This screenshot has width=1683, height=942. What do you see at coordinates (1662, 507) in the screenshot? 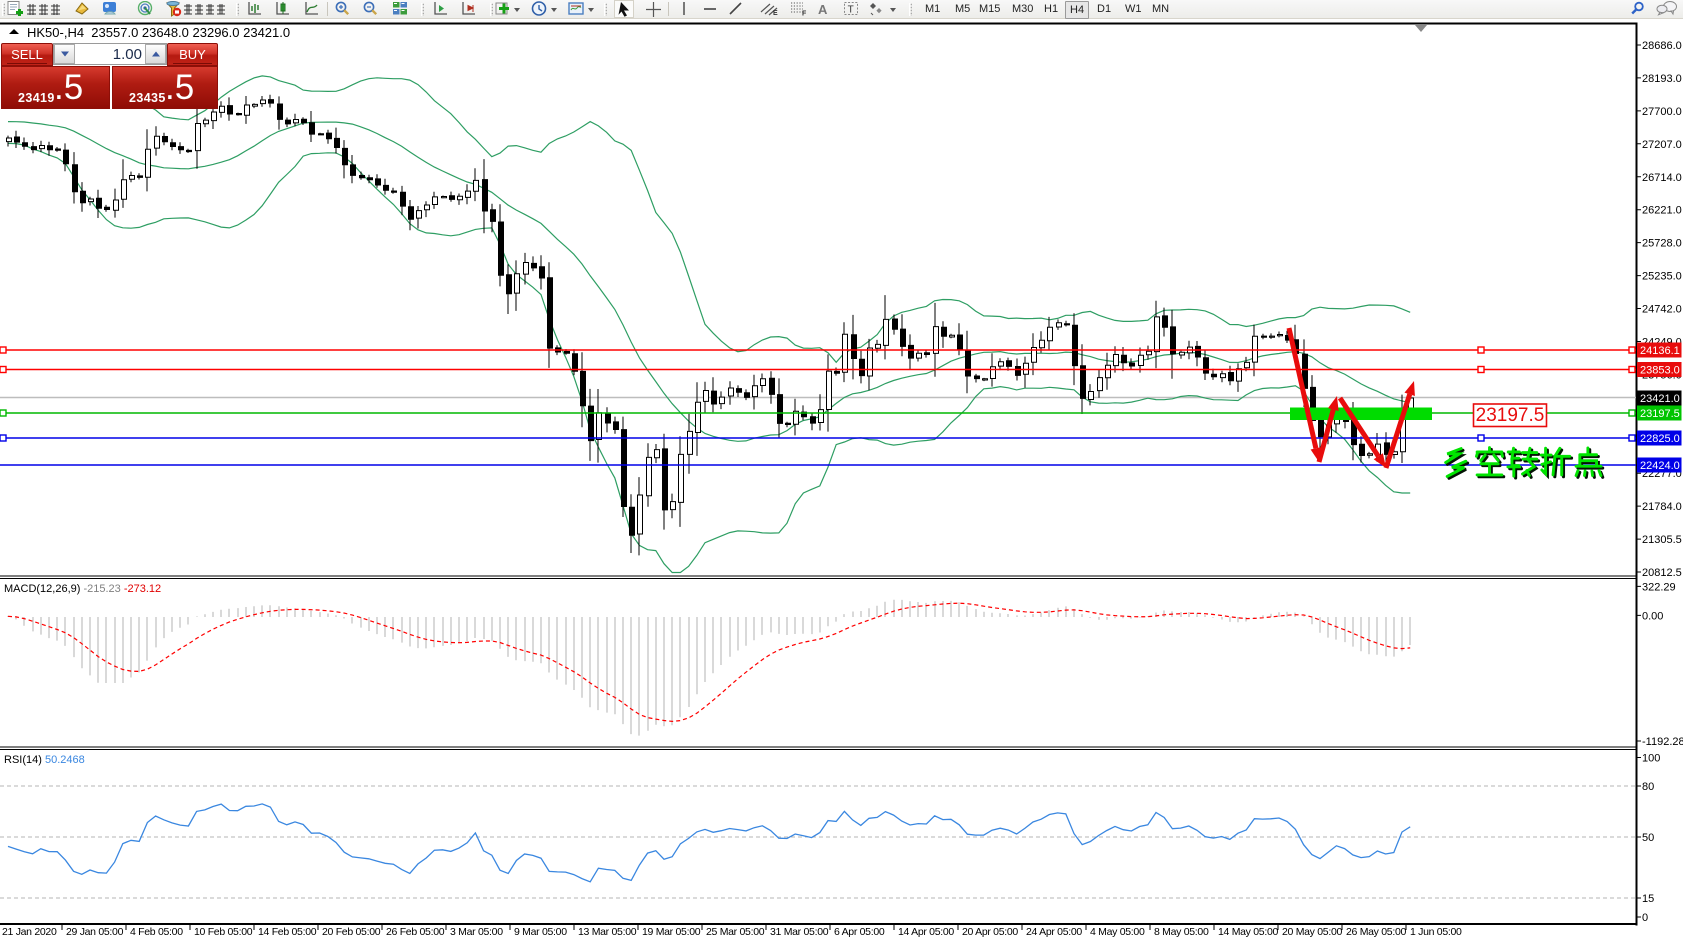
I see `svg-text: 21784.0` at bounding box center [1662, 507].